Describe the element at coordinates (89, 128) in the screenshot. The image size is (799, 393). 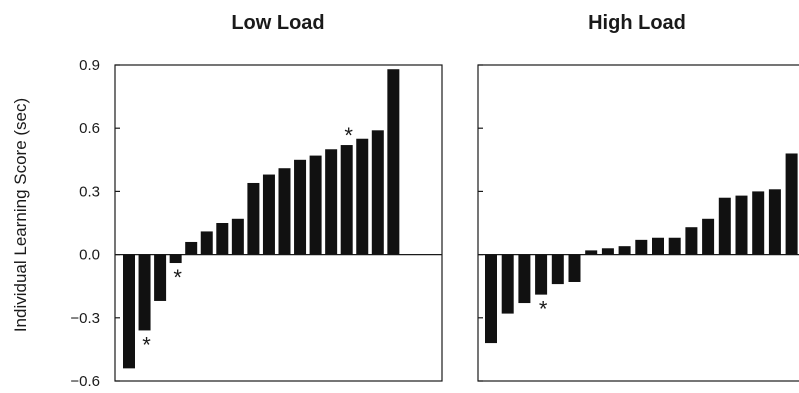
I see `y-tick-label: 0.6` at that location.